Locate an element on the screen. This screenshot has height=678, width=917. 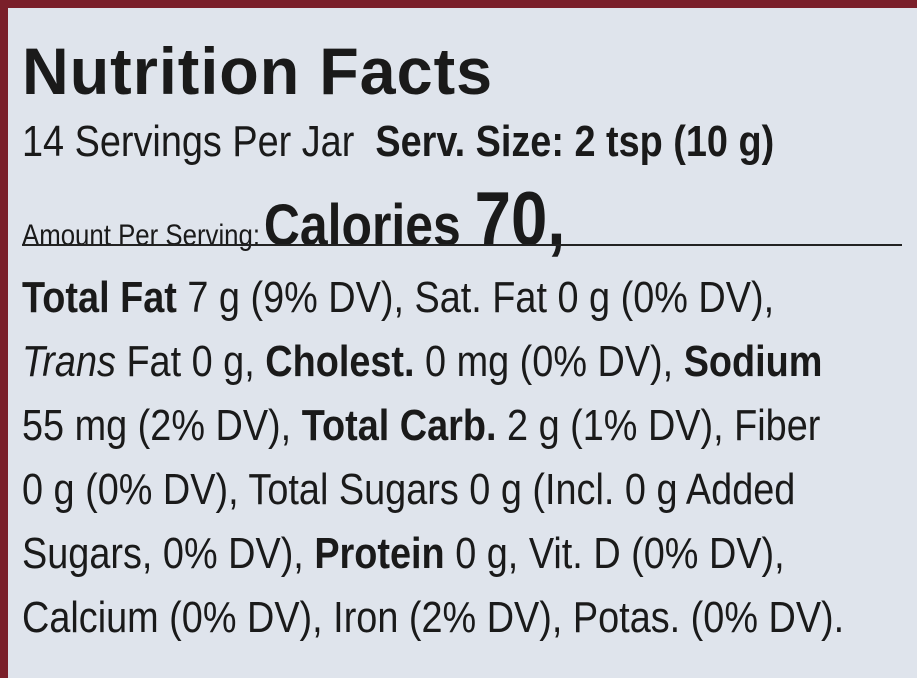
nutrient-text: Protein is located at coordinates (379, 553).